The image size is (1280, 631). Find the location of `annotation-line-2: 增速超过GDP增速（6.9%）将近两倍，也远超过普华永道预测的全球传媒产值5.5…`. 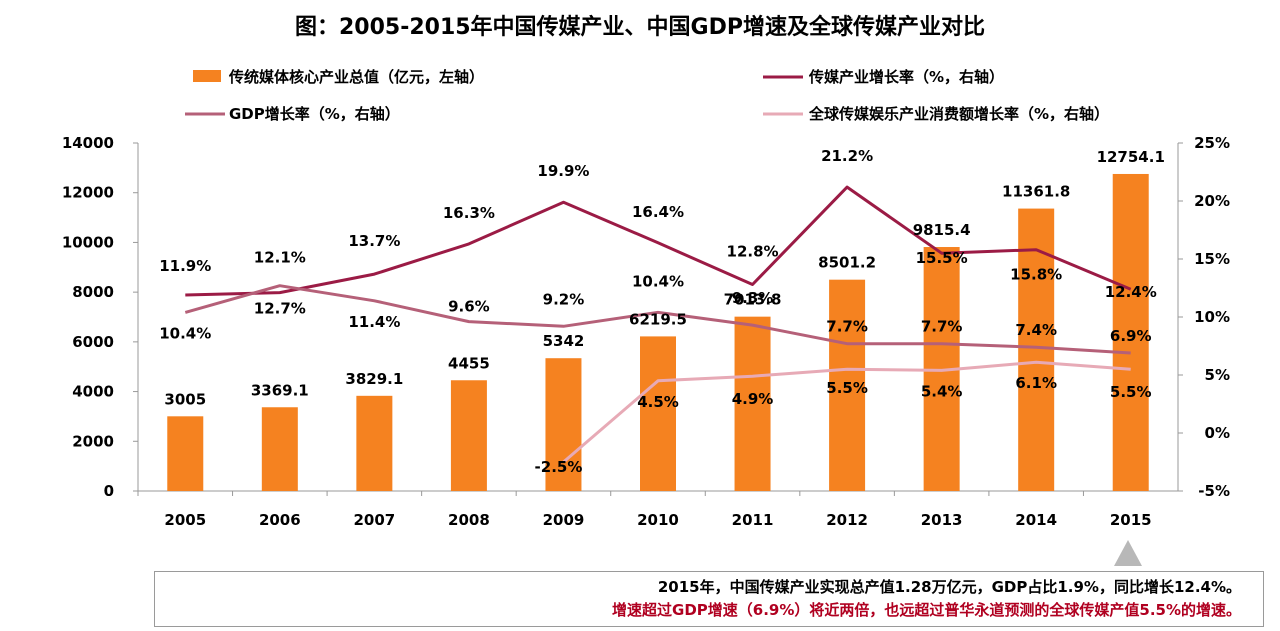

annotation-line-2: 增速超过GDP增速（6.9%）将近两倍，也远超过普华永道预测的全球传媒产值5.5… is located at coordinates (926, 610).